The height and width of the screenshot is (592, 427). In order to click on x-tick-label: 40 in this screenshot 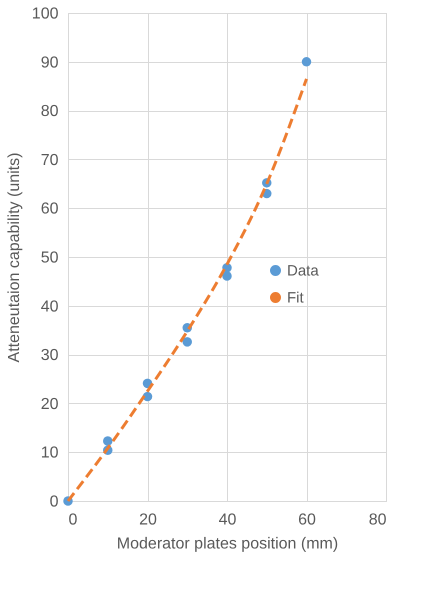, I will do `click(227, 520)`.